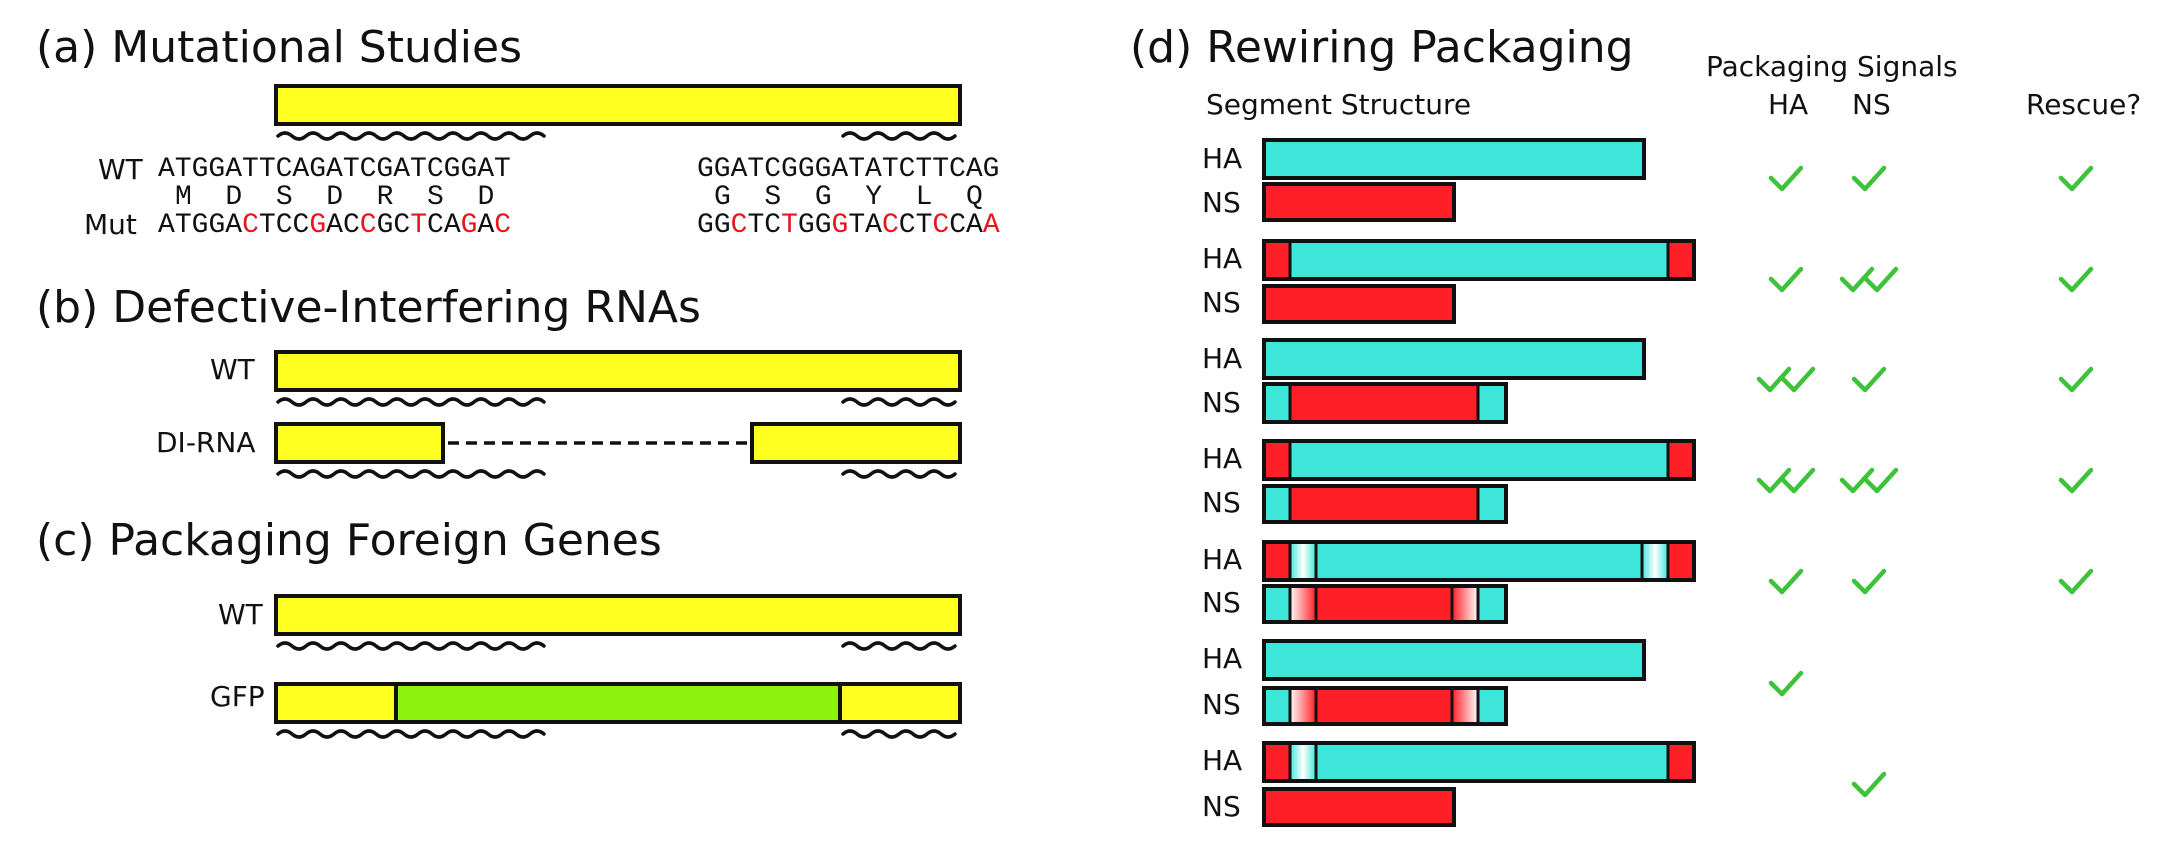 The width and height of the screenshot is (2183, 863). What do you see at coordinates (1424, 381) in the screenshot?
I see `construct-row-3: HA NS` at bounding box center [1424, 381].